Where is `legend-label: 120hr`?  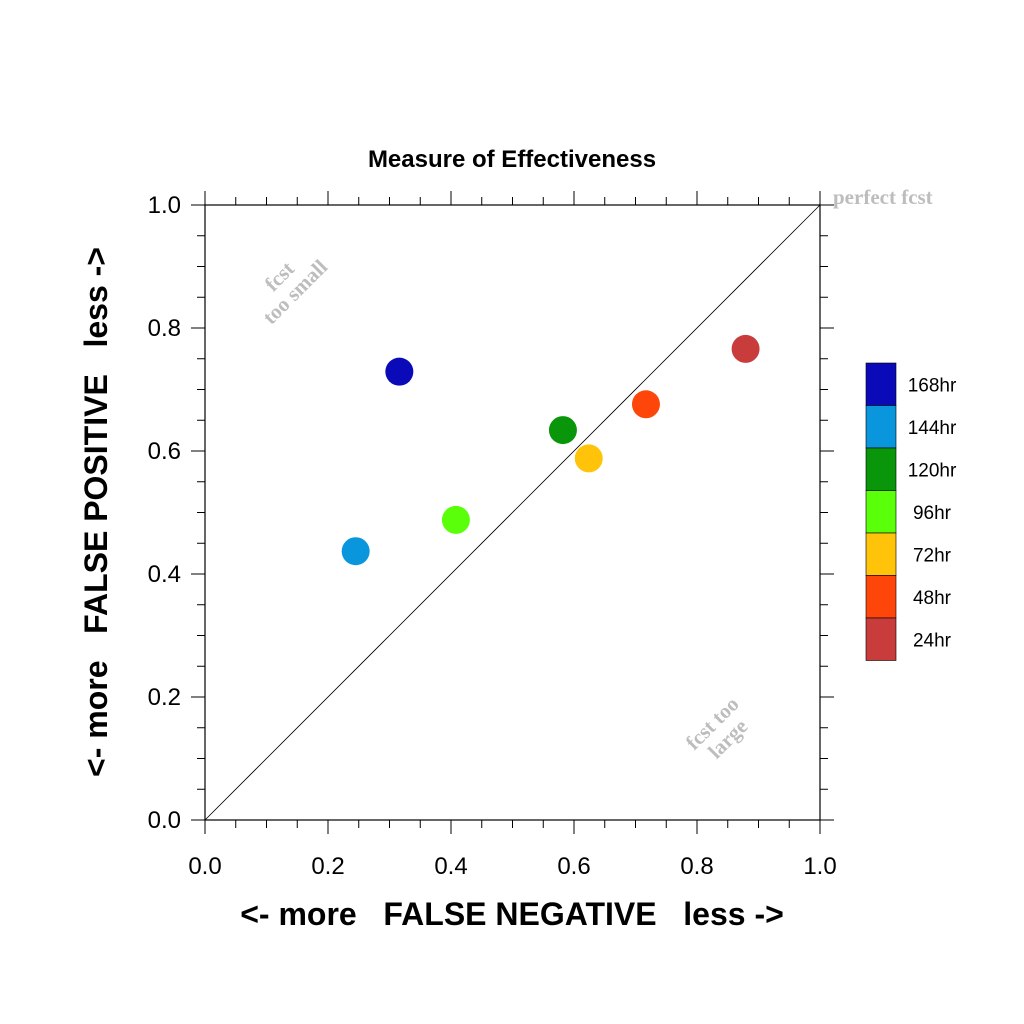
legend-label: 120hr is located at coordinates (932, 470).